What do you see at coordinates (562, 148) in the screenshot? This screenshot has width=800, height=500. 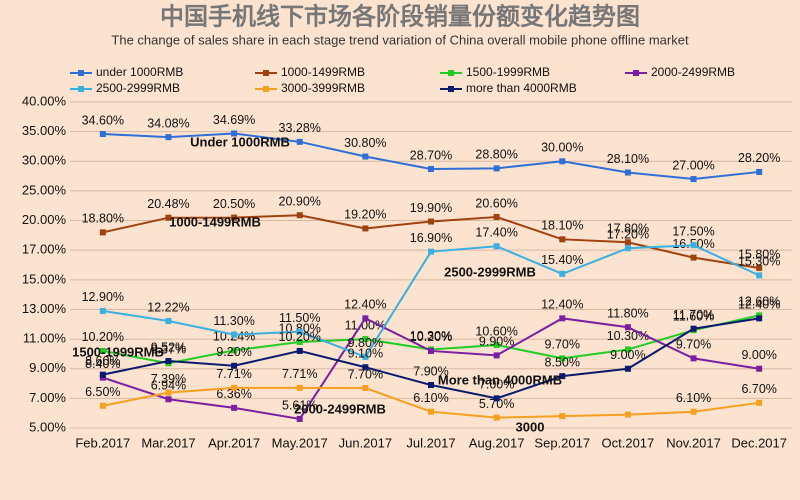 I see `data-label: 30.00%` at bounding box center [562, 148].